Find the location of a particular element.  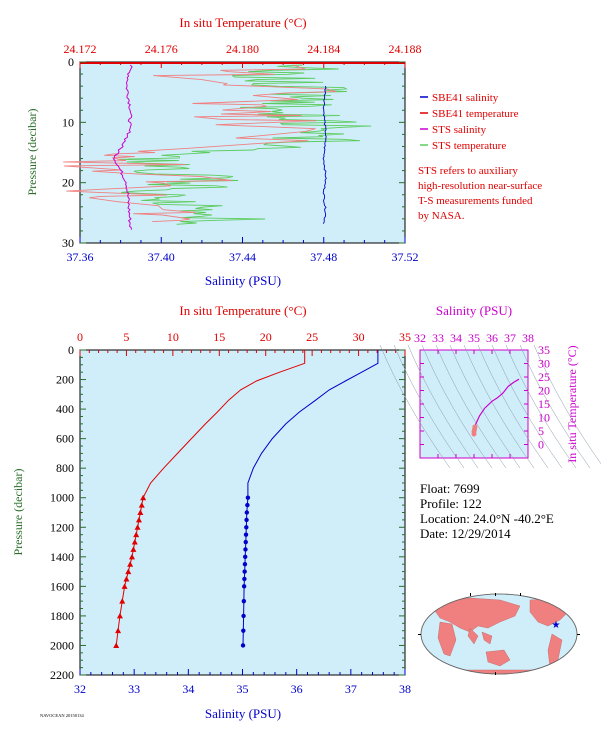

main-pressure-tick-label: 1800 is located at coordinates (62, 616).